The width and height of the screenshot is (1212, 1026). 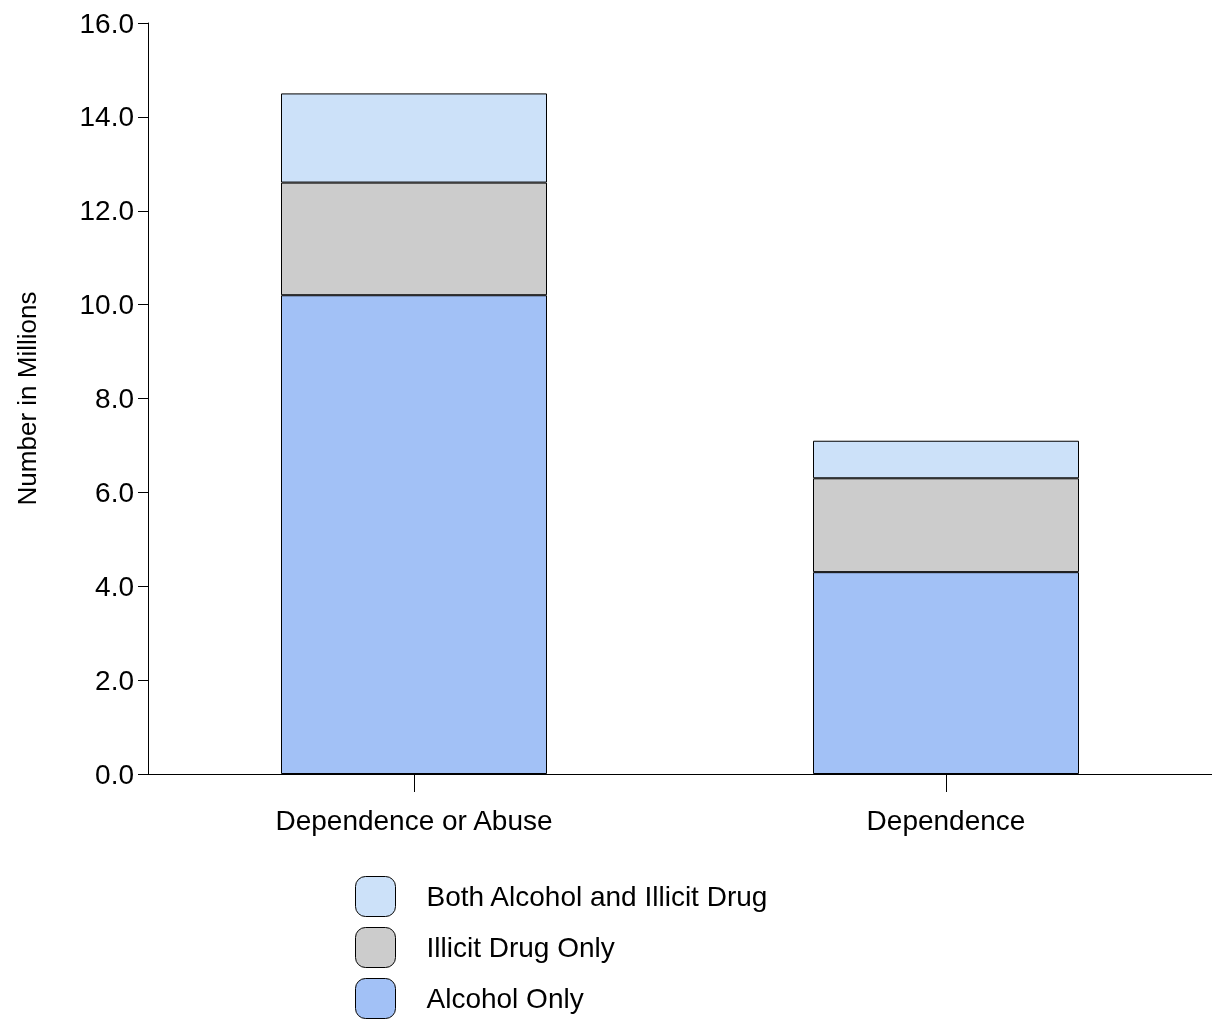 What do you see at coordinates (597, 896) in the screenshot?
I see `legend-label: Both Alcohol and Illicit Drug` at bounding box center [597, 896].